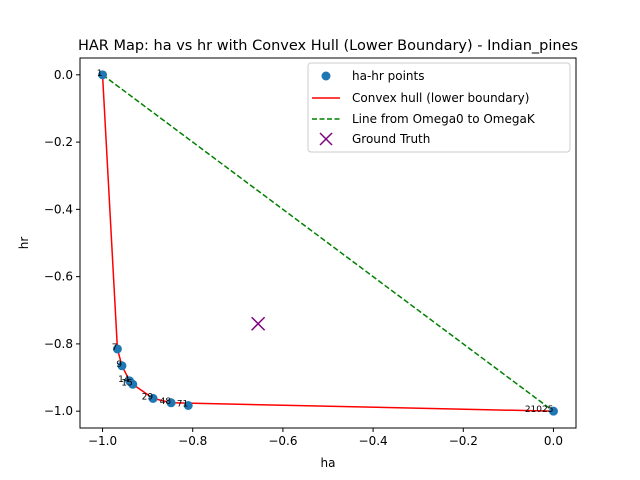 The image size is (640, 480). What do you see at coordinates (63, 75) in the screenshot?
I see `y-tick-label-0: 0.0` at bounding box center [63, 75].